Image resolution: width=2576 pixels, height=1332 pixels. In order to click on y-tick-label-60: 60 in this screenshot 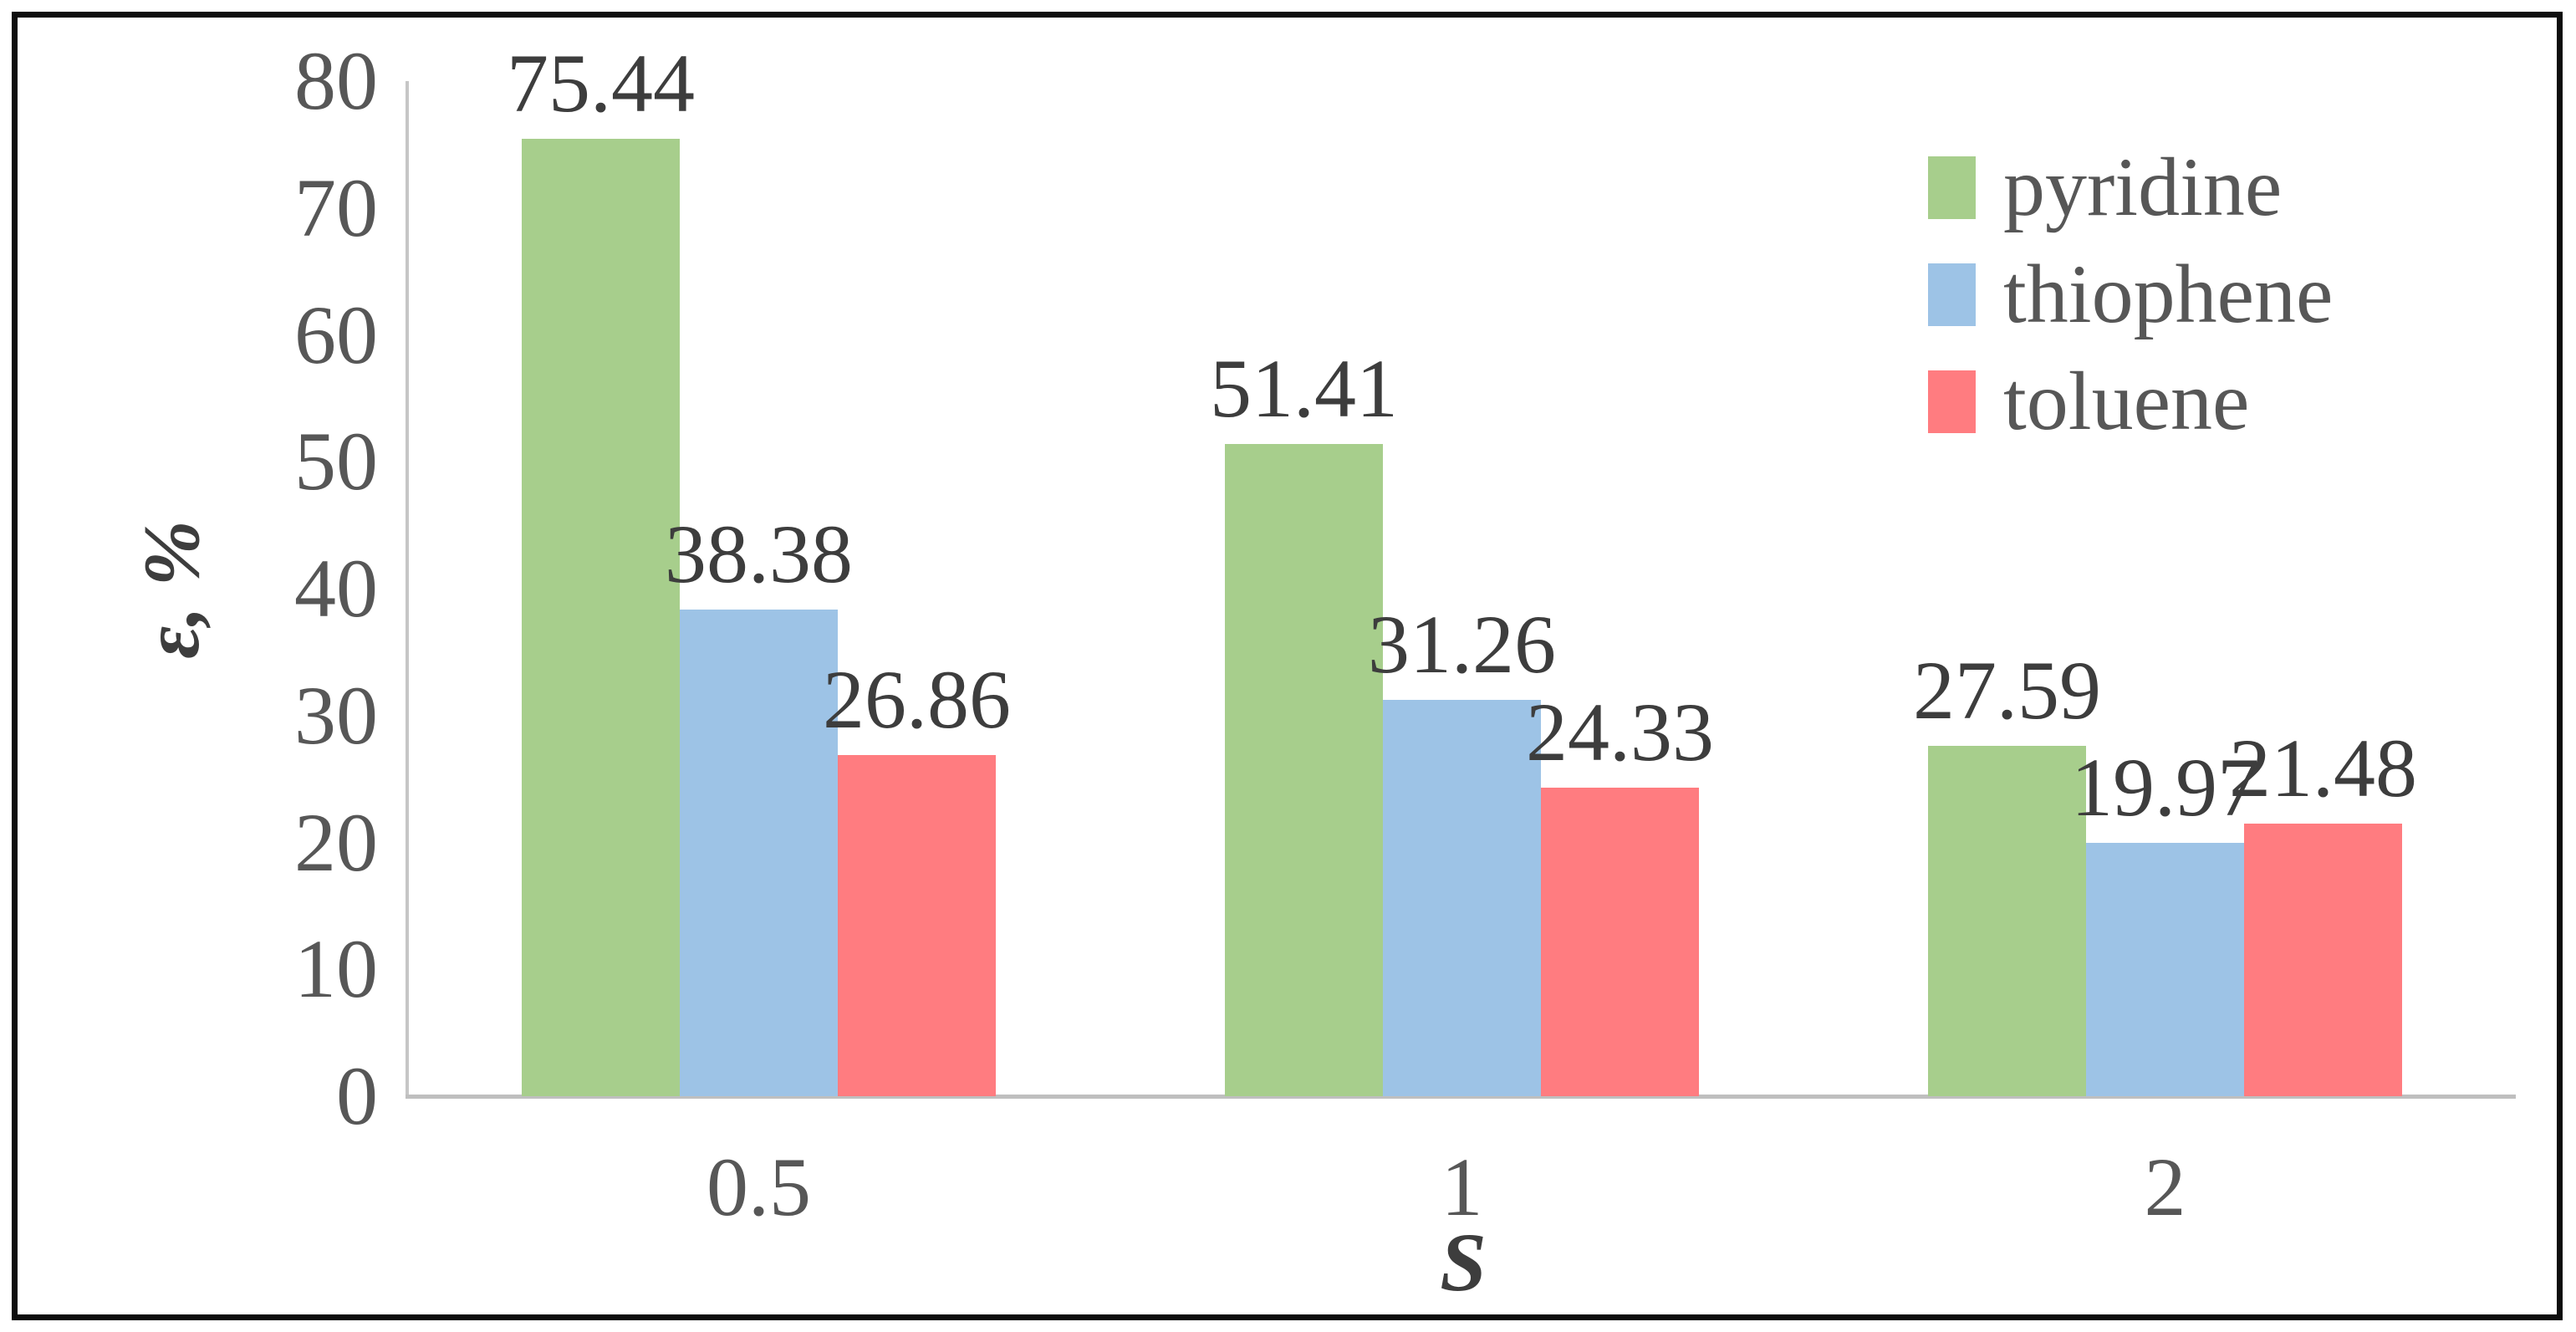, I will do `click(336, 334)`.